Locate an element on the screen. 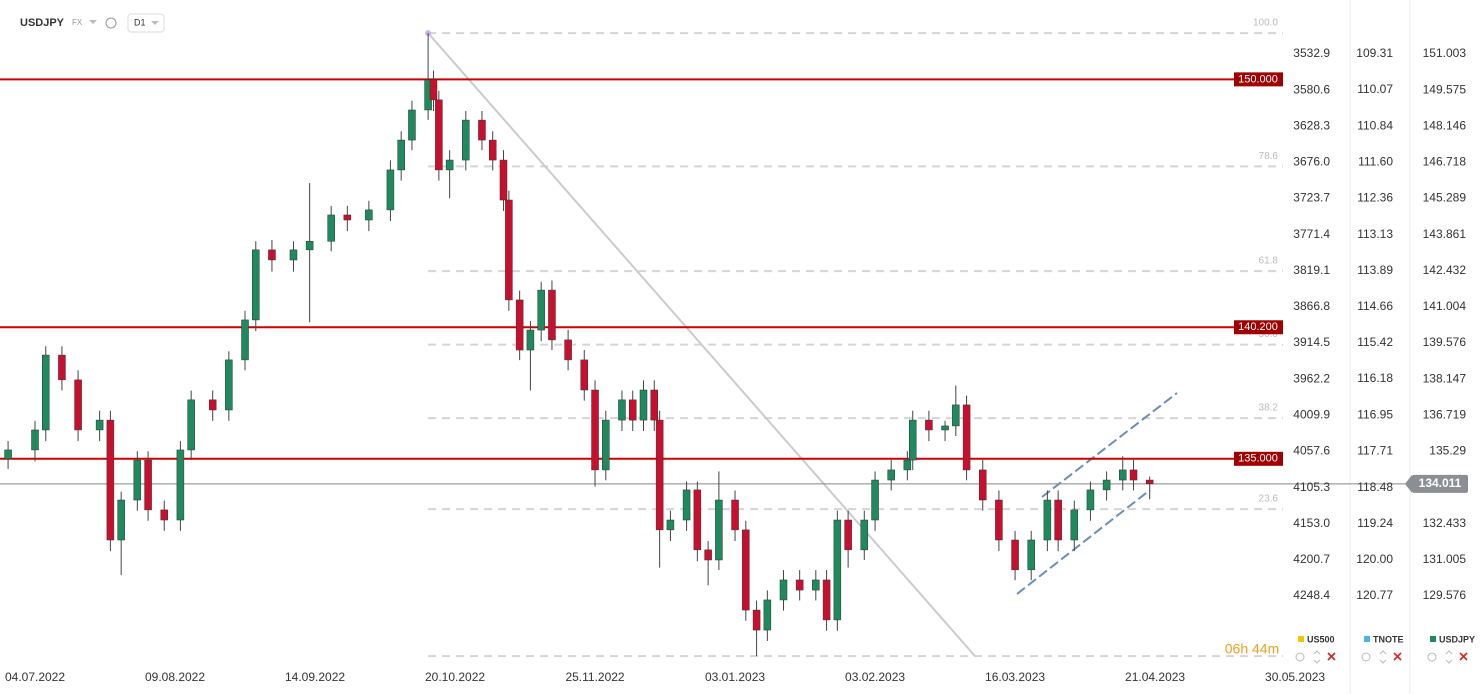 This screenshot has height=694, width=1482. interval-select is located at coordinates (146, 23).